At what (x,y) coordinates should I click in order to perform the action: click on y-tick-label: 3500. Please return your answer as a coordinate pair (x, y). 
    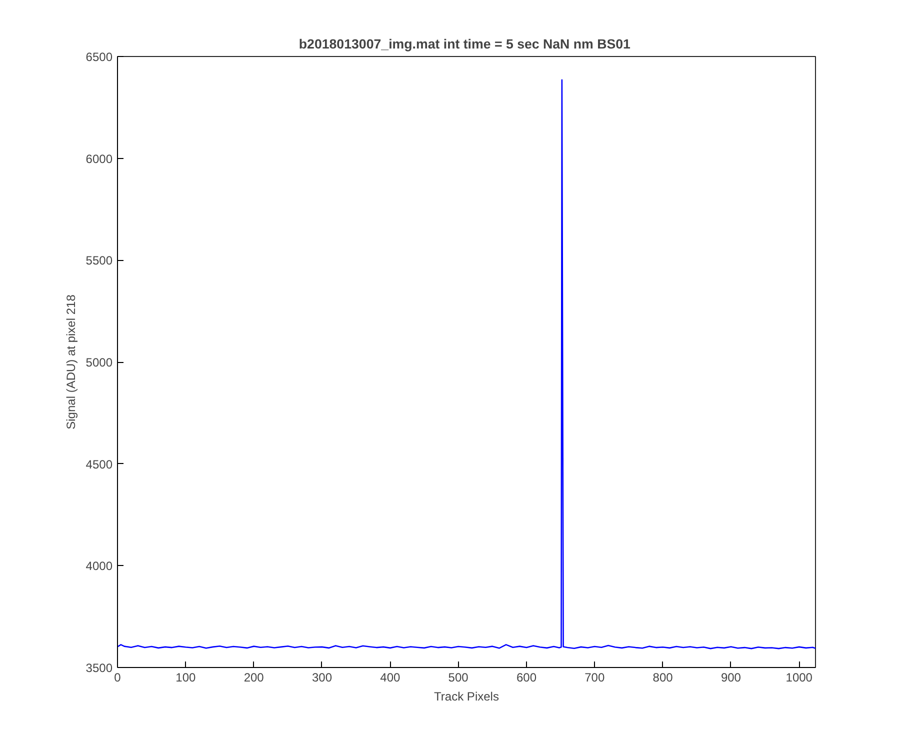
    Looking at the image, I should click on (99, 668).